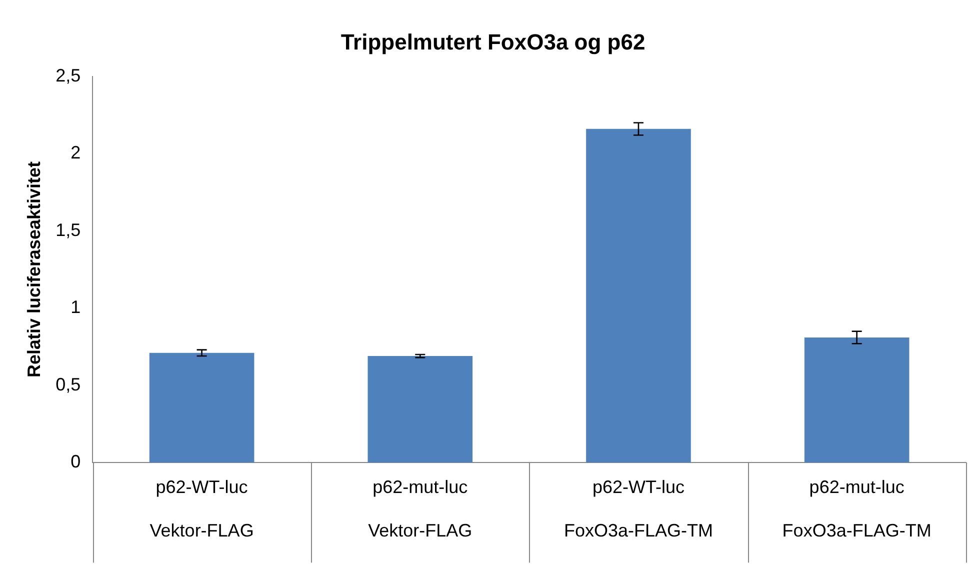 Image resolution: width=978 pixels, height=571 pixels. Describe the element at coordinates (68, 75) in the screenshot. I see `y-tick-label: 2,5` at that location.